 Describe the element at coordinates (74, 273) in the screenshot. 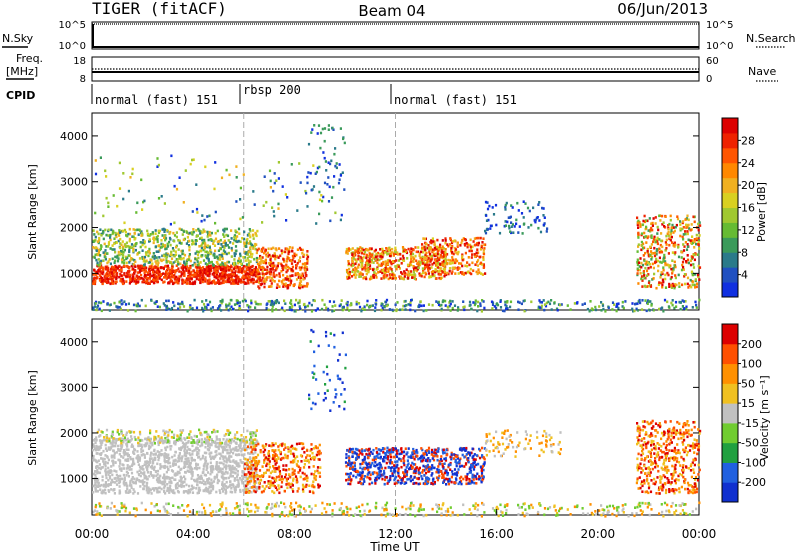

I see `y-tick-label: 1000` at that location.